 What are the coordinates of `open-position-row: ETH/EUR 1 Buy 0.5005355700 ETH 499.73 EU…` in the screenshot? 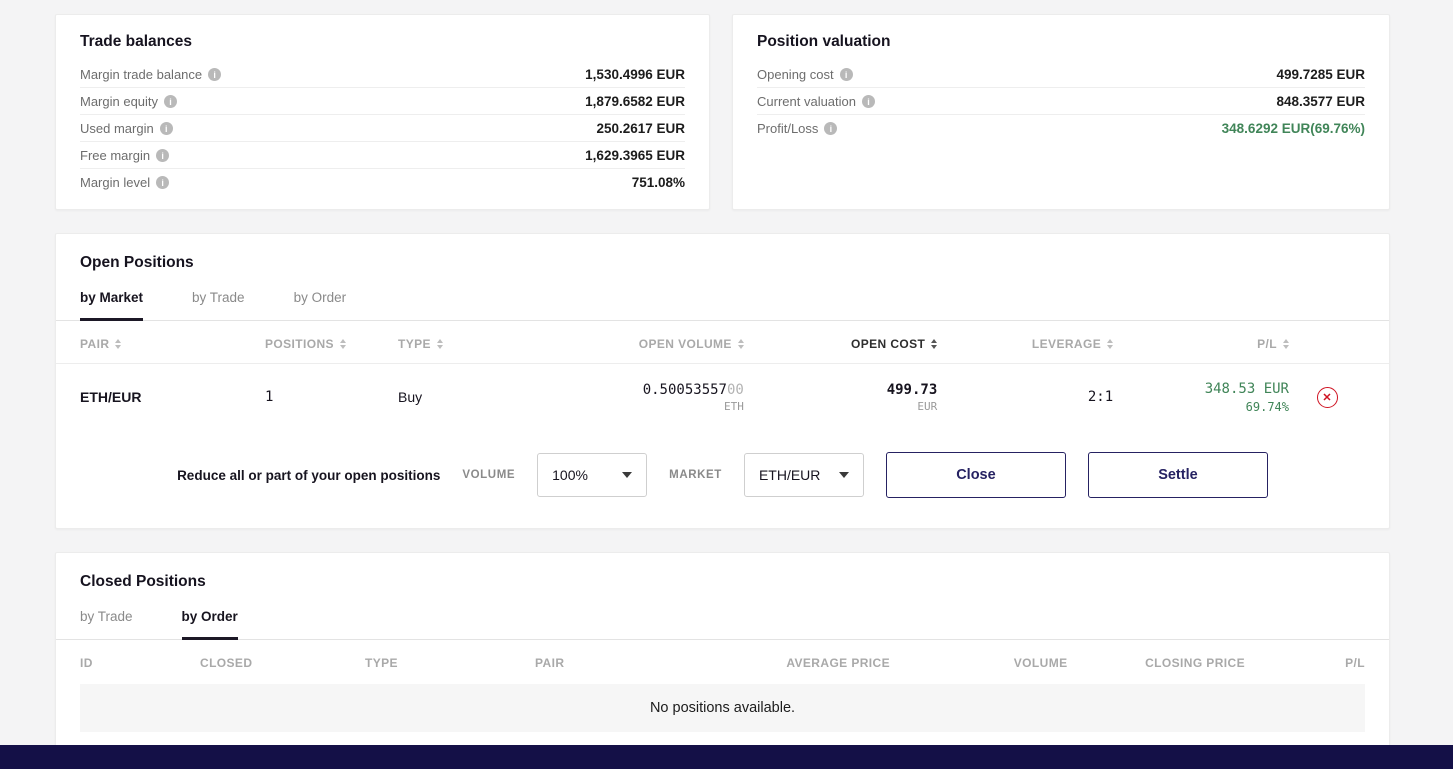 It's located at (722, 398).